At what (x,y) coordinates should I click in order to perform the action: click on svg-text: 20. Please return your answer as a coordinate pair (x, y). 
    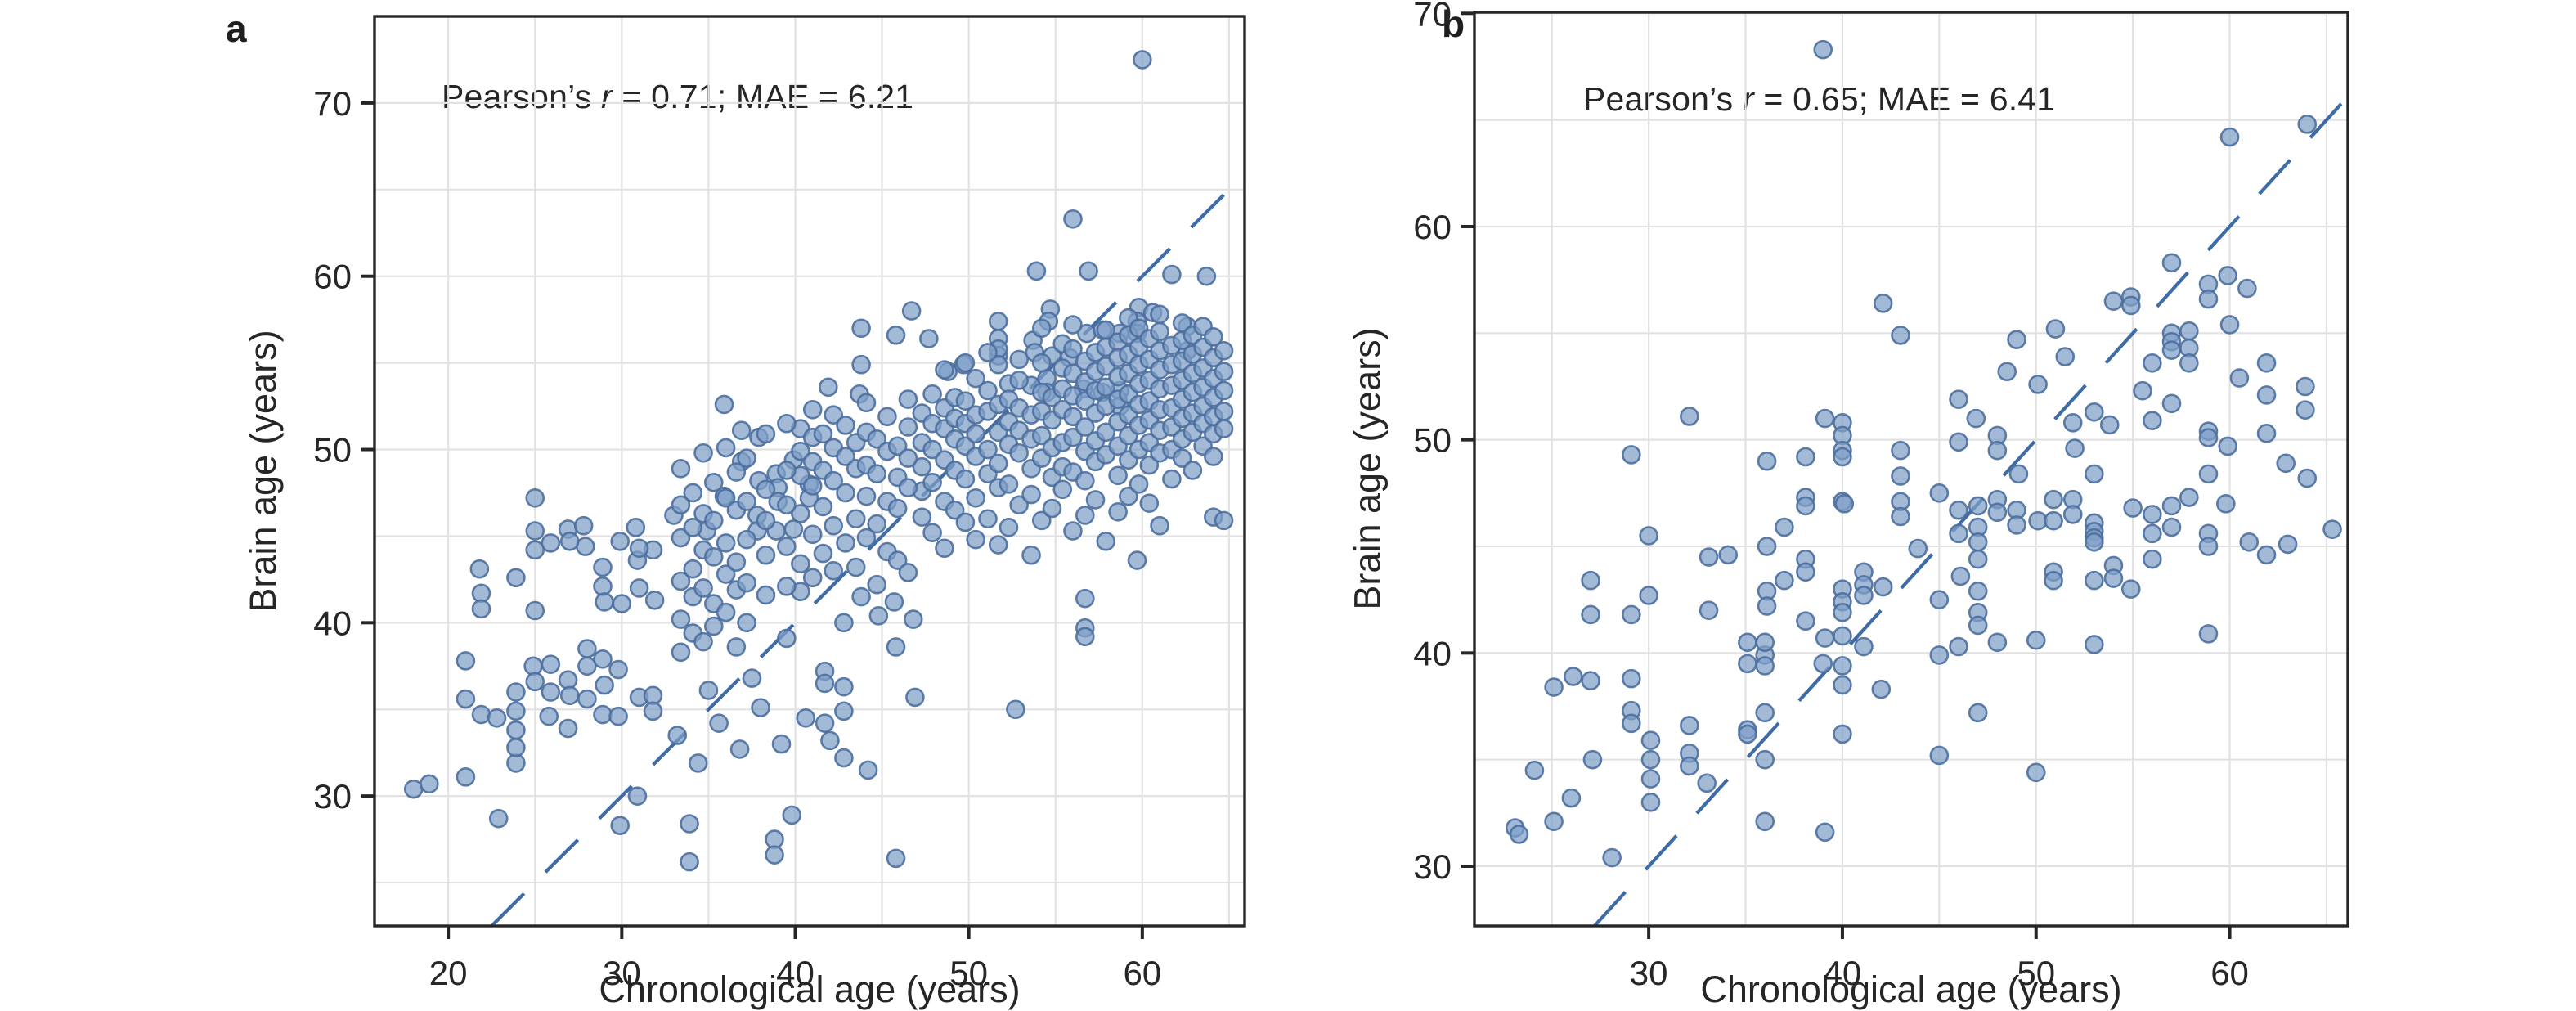
    Looking at the image, I should click on (448, 973).